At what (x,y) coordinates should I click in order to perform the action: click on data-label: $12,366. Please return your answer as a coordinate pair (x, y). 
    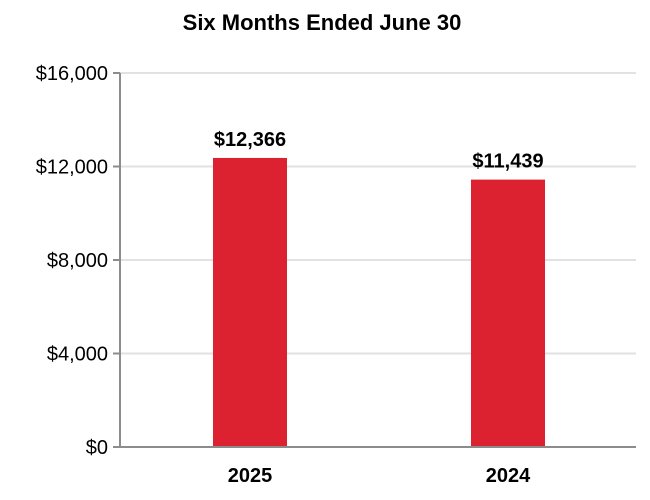
    Looking at the image, I should click on (250, 140).